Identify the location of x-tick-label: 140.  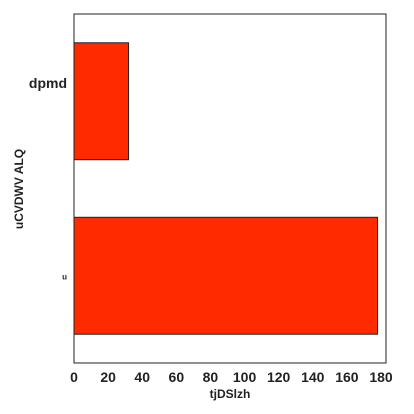
(313, 377).